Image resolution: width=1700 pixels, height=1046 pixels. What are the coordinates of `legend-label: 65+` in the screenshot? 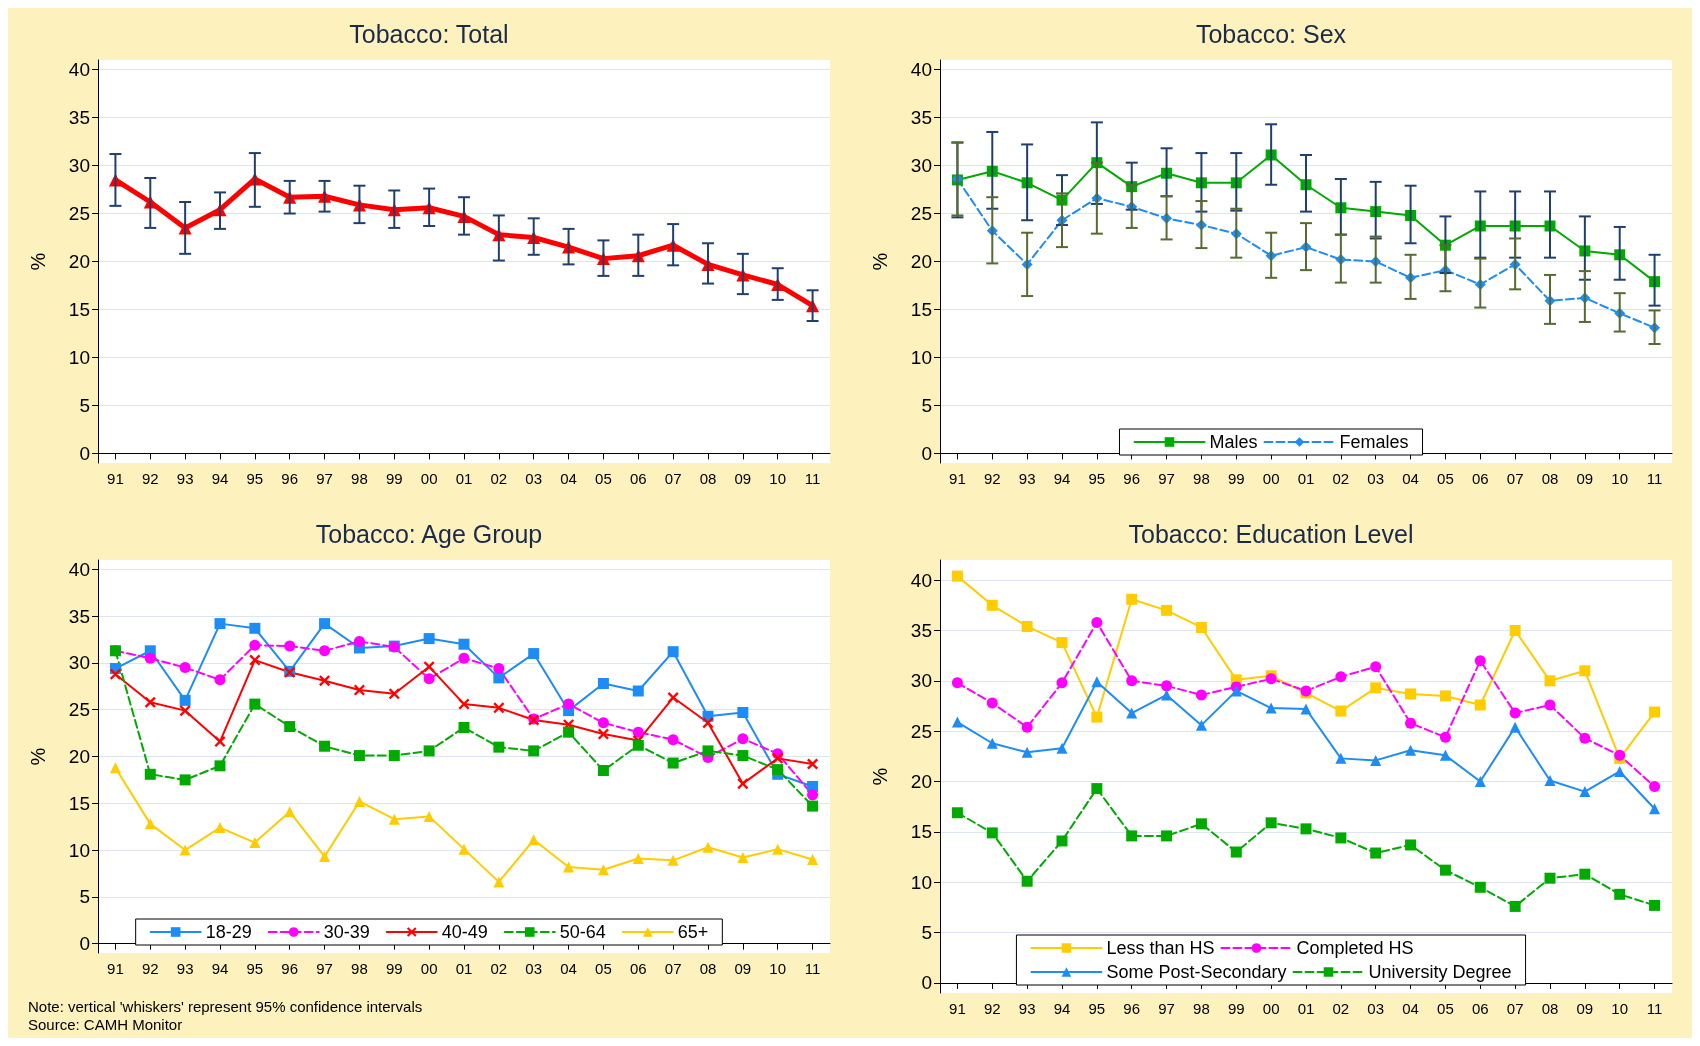 It's located at (693, 932).